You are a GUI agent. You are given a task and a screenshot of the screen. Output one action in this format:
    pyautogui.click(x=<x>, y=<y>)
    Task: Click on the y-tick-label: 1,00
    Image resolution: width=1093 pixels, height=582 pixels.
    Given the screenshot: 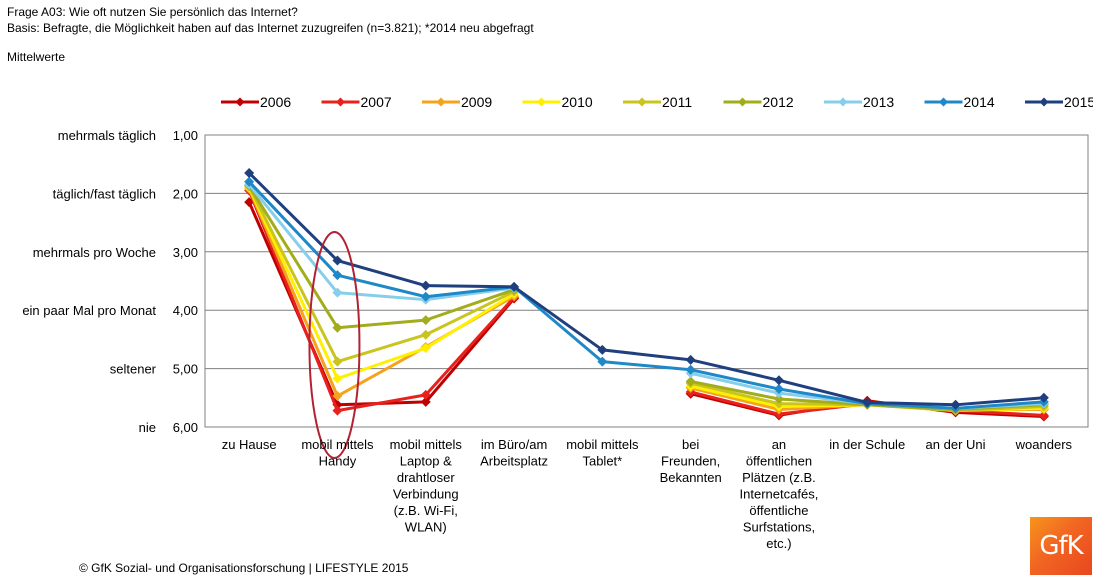 What is the action you would take?
    pyautogui.click(x=185, y=135)
    